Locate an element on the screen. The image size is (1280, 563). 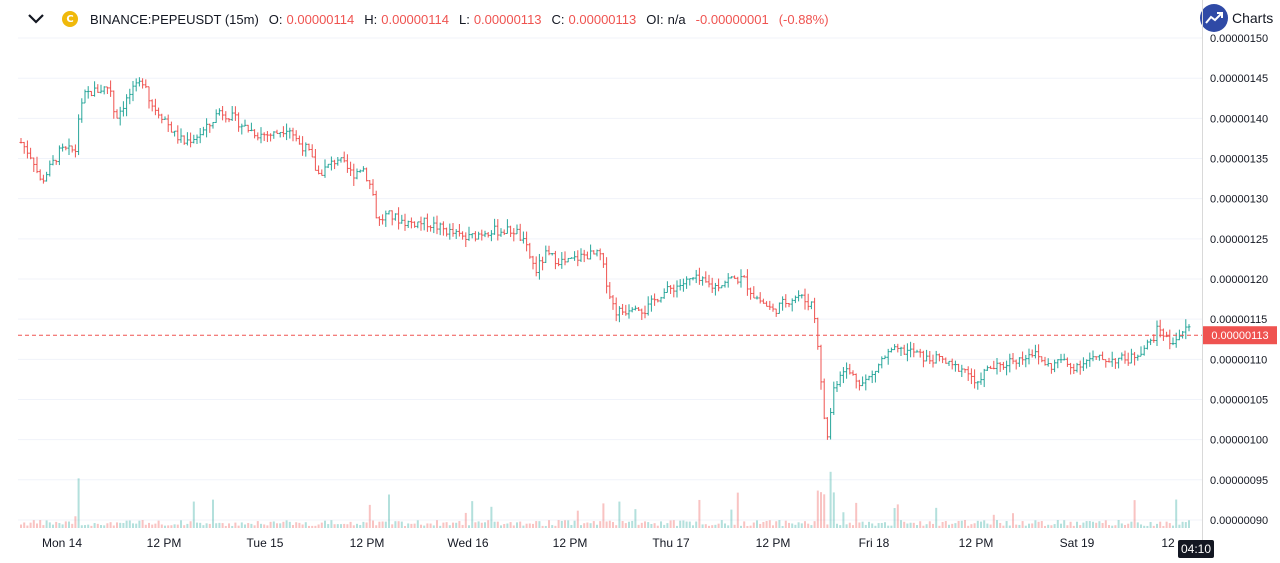
x-tick-label: Tue 15 is located at coordinates (265, 543).